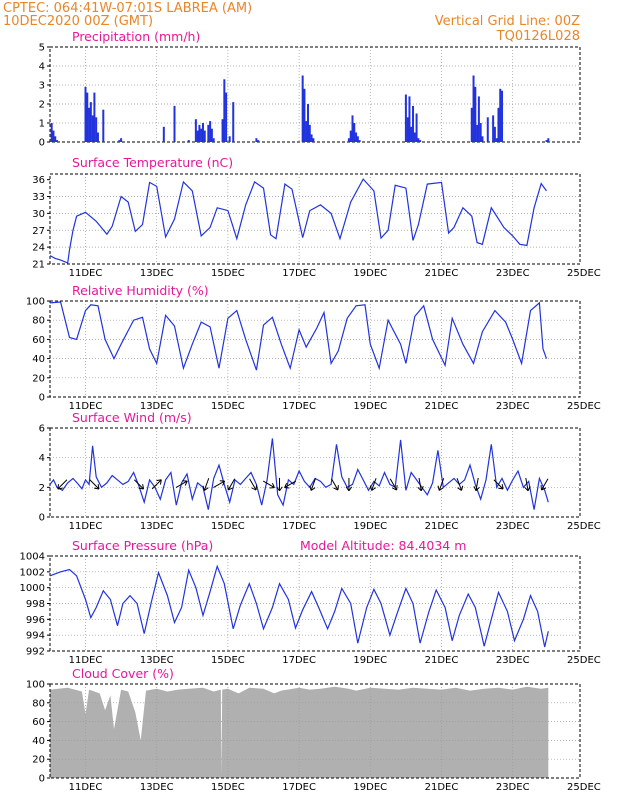  What do you see at coordinates (132, 417) in the screenshot?
I see `panel-title: Surface Wind (m/s)` at bounding box center [132, 417].